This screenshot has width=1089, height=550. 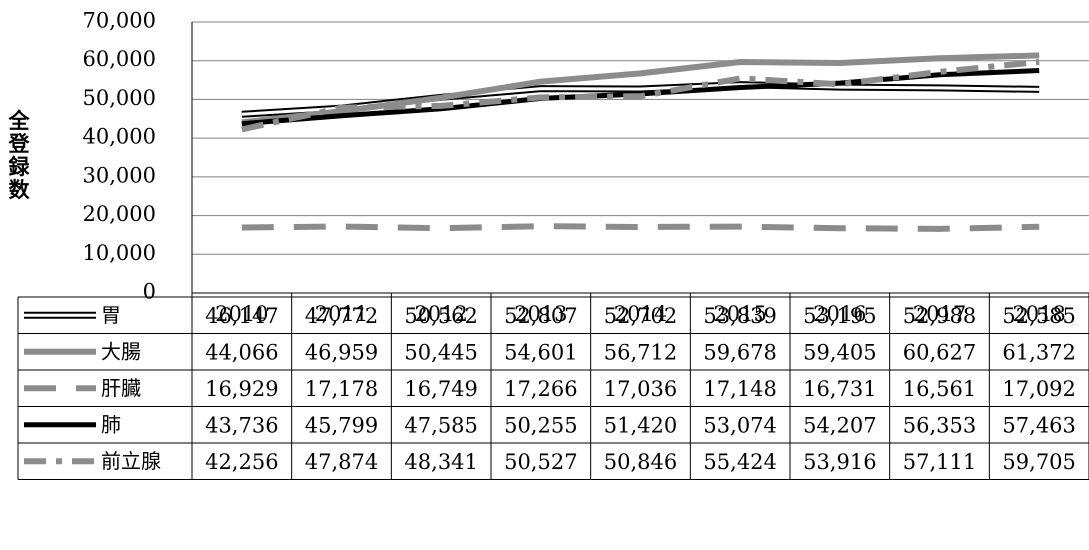 I want to click on y-axis-label-char: 数, so click(x=19, y=190).